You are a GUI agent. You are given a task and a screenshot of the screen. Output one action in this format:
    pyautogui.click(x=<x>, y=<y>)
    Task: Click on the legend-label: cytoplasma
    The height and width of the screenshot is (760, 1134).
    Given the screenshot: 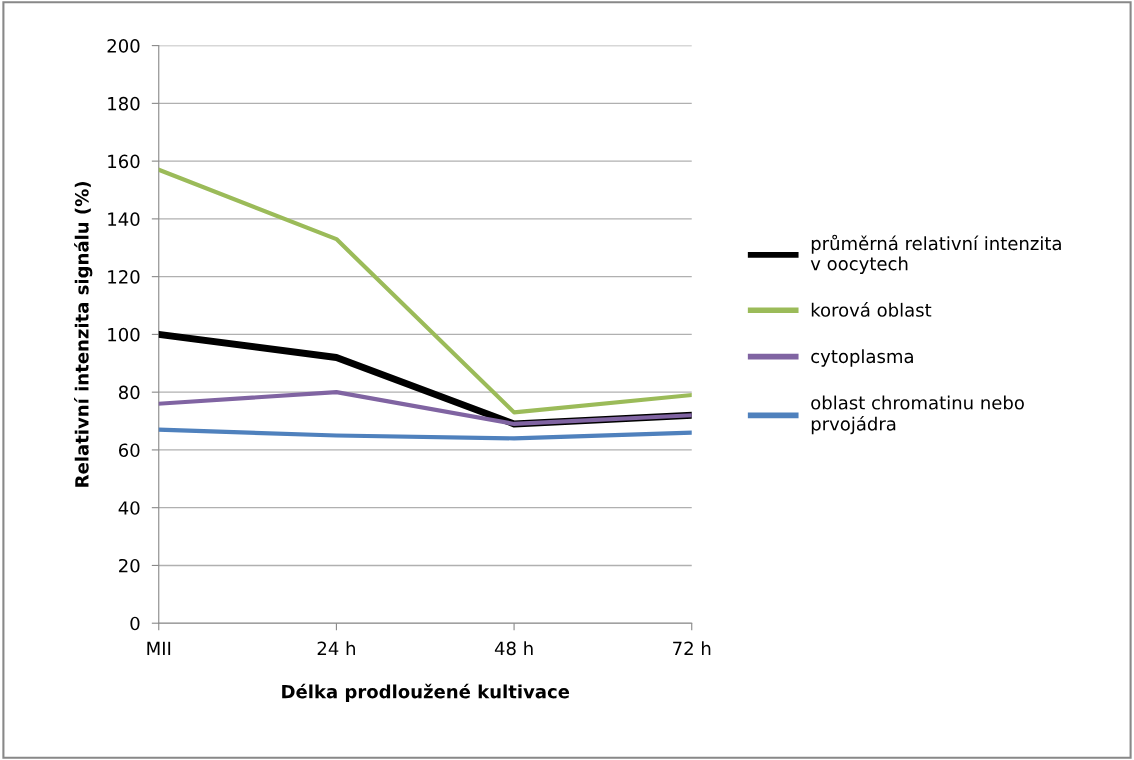 What is the action you would take?
    pyautogui.click(x=862, y=358)
    